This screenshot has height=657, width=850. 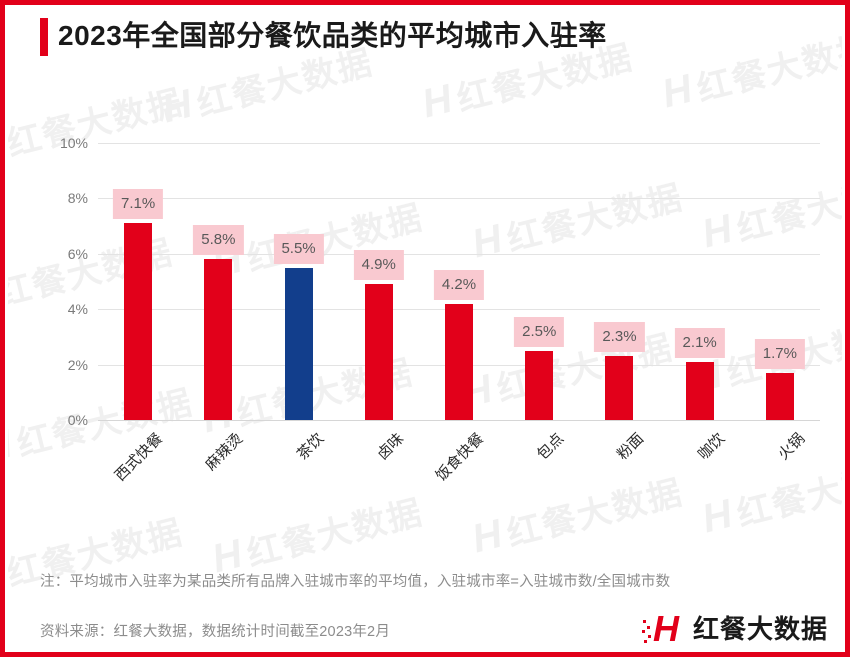 I want to click on bar-slot: 5.8%, so click(x=218, y=281).